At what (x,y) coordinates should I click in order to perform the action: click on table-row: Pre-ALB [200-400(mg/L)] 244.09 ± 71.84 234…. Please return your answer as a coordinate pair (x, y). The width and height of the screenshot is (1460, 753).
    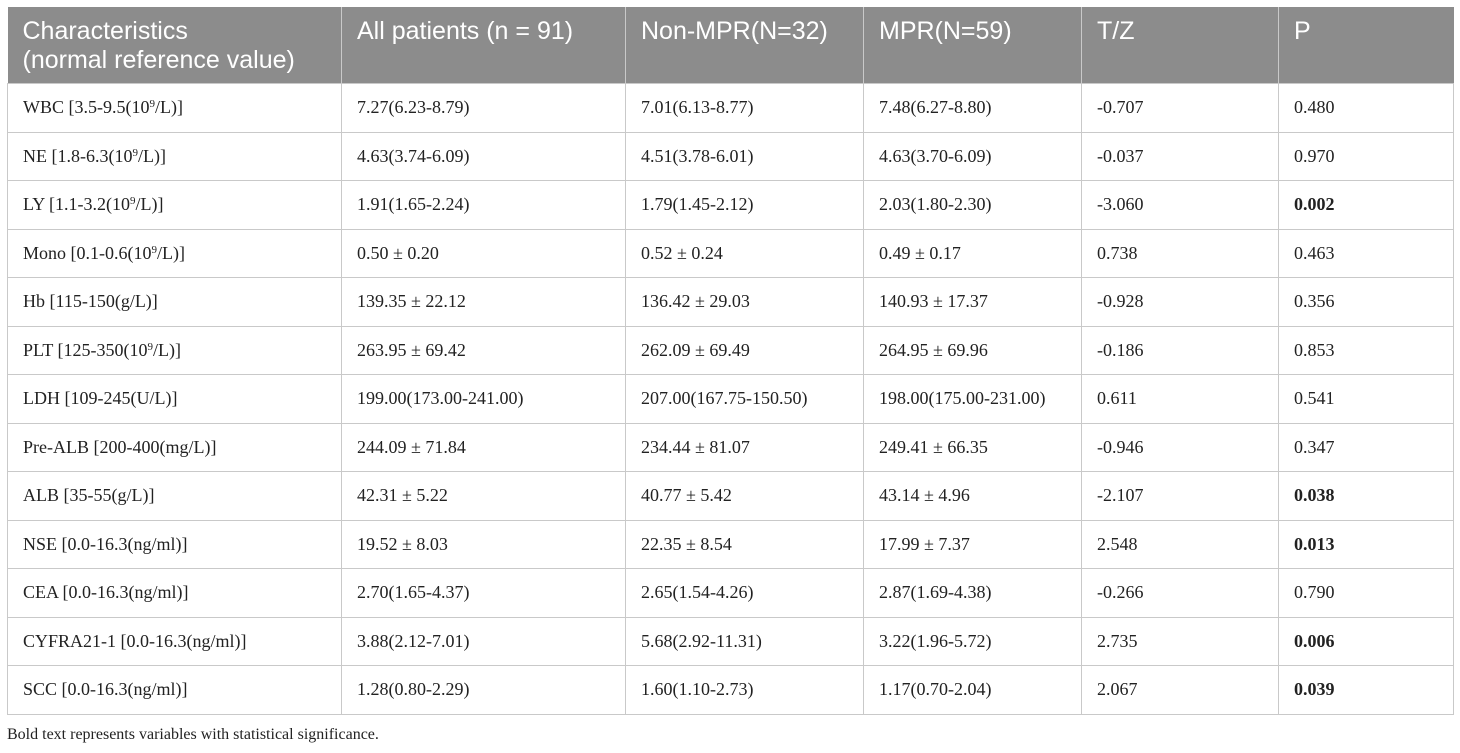
    Looking at the image, I should click on (730, 447).